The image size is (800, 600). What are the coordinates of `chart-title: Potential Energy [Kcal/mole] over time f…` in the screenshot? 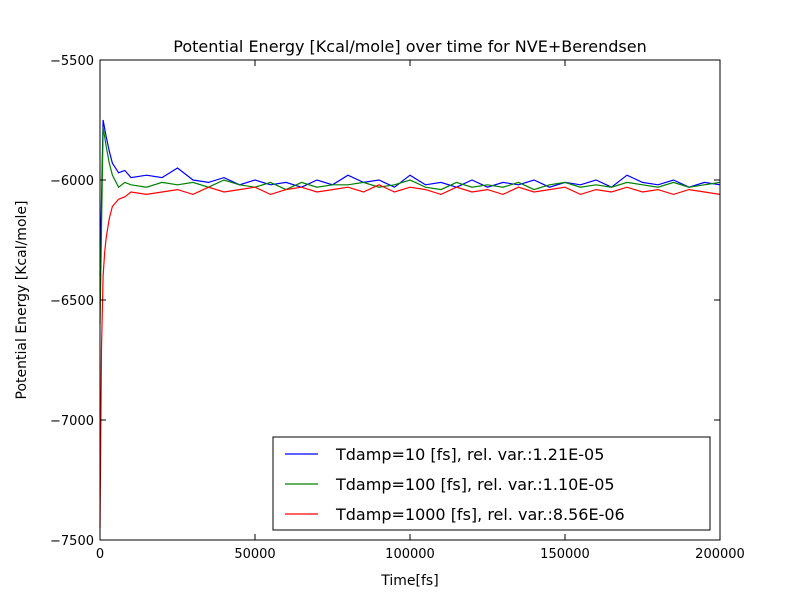 It's located at (409, 46).